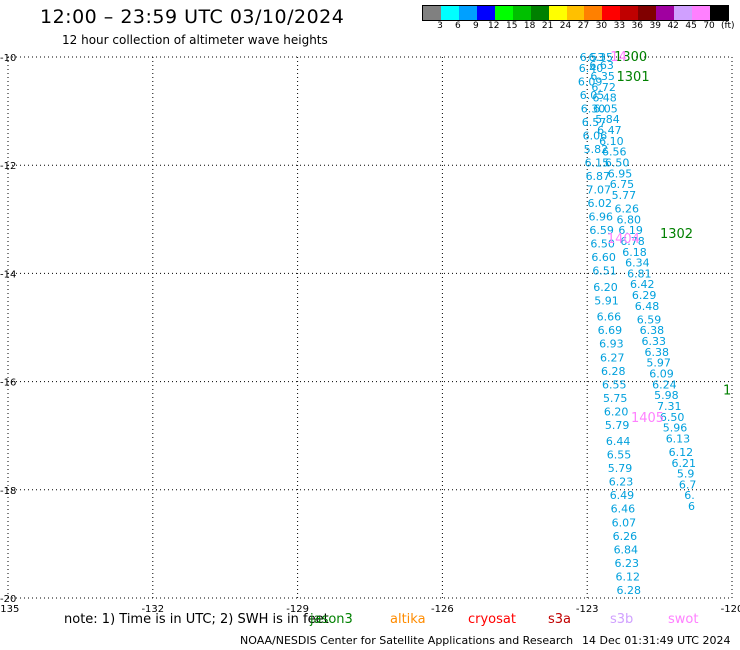  I want to click on wave-height-value: 6.63, so click(601, 65).